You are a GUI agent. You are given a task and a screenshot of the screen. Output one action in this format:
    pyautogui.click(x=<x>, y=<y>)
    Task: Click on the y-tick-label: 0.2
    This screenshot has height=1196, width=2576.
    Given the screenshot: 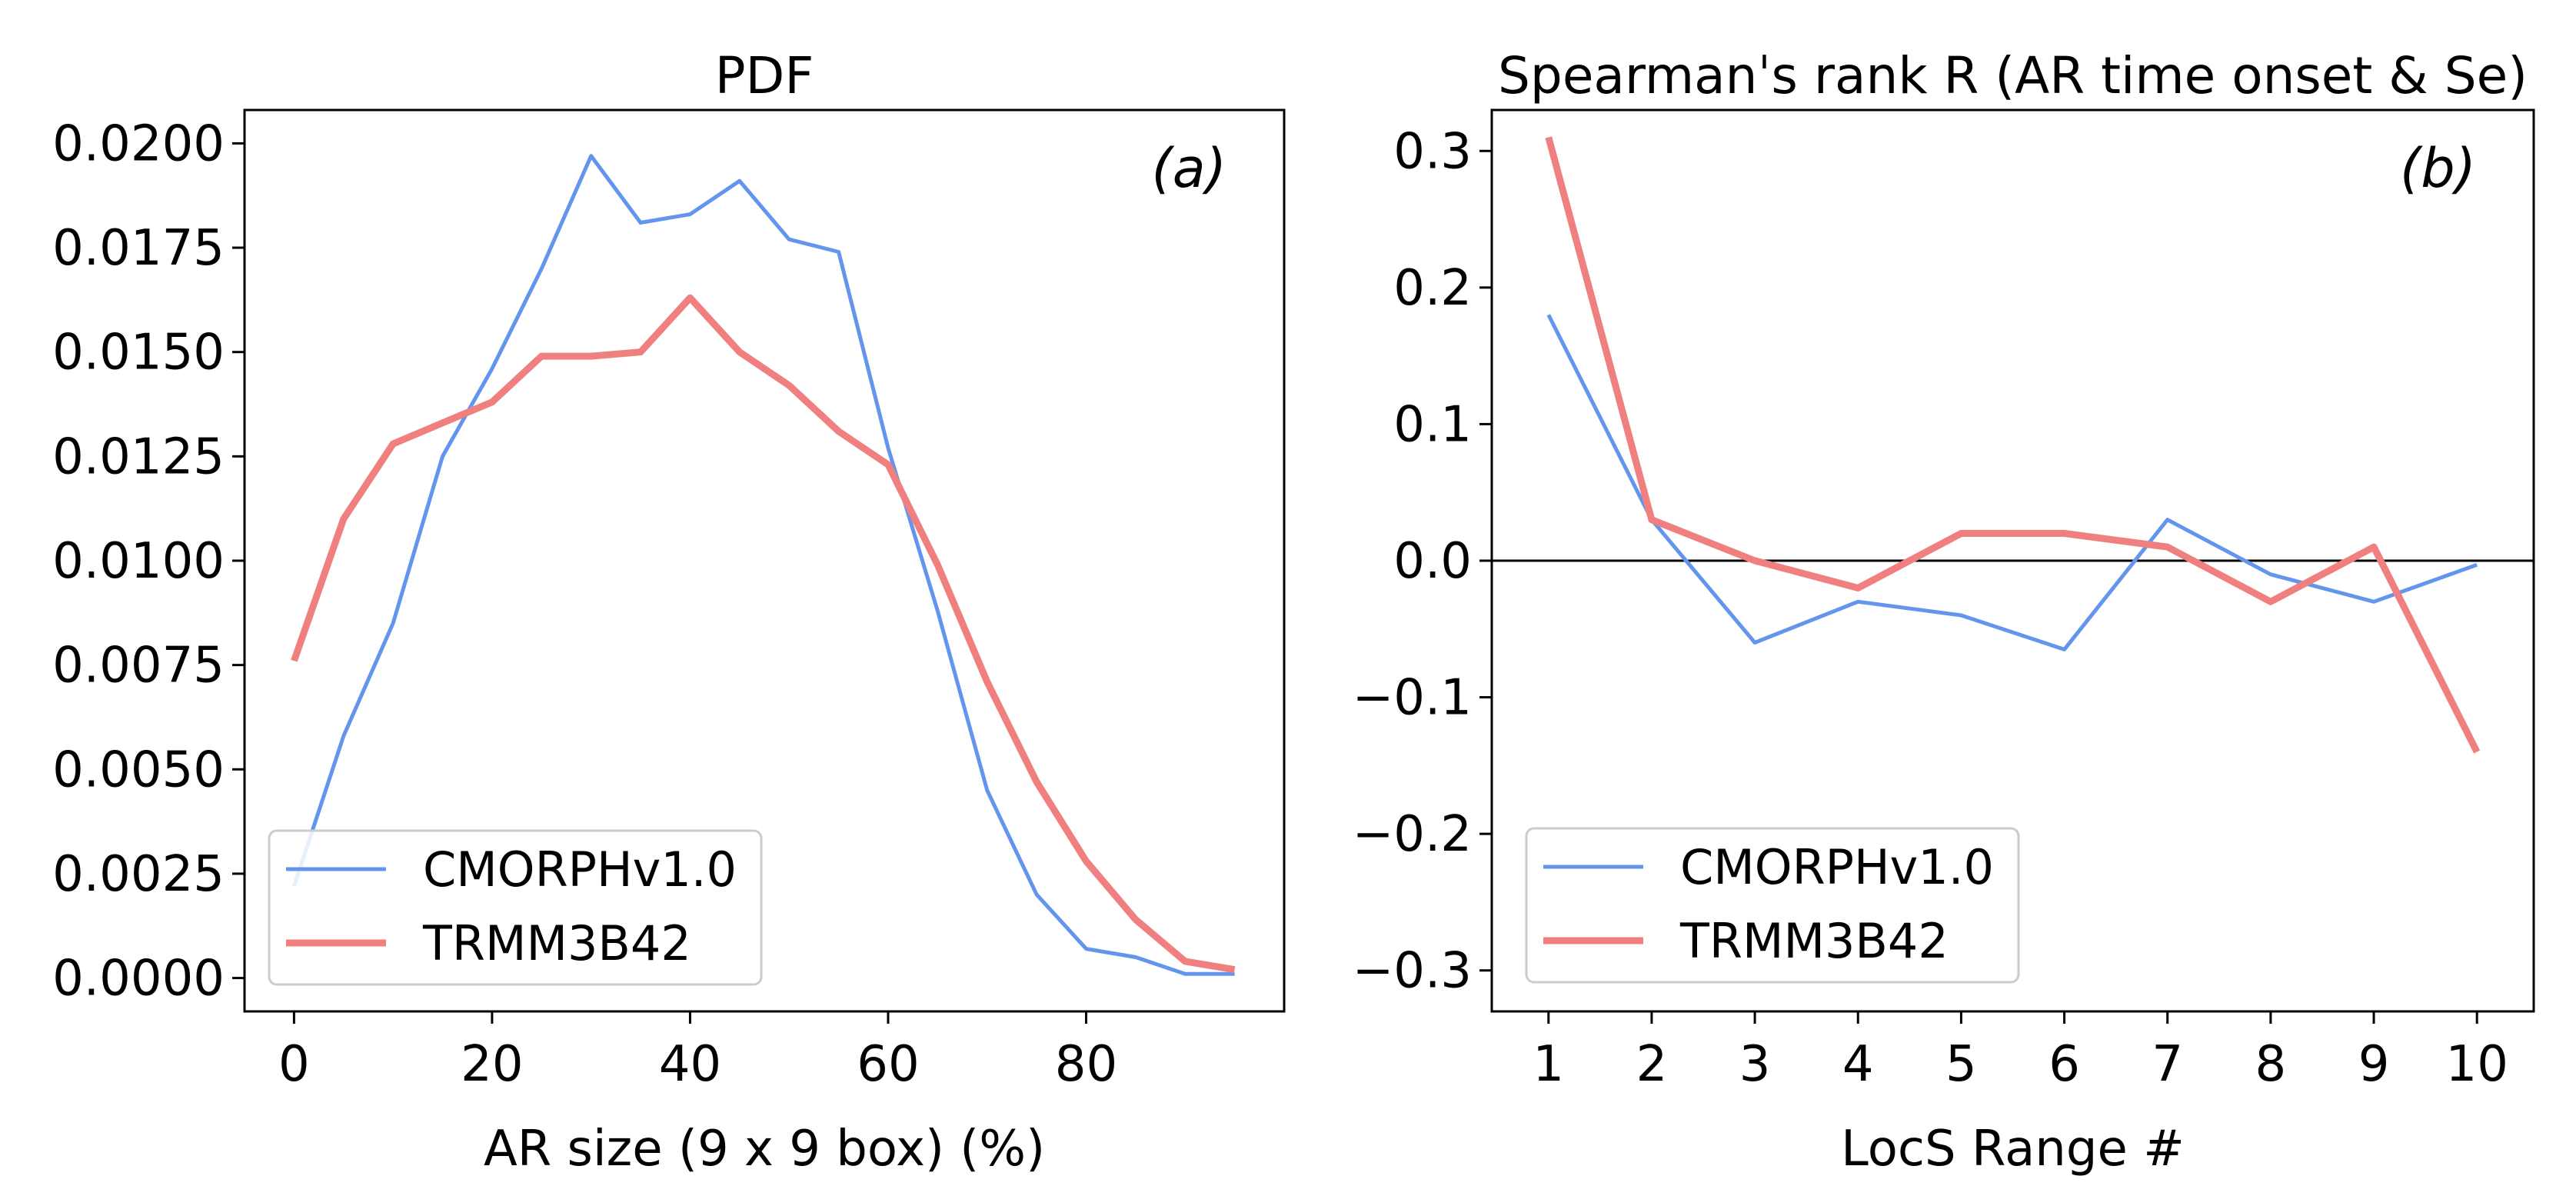 What is the action you would take?
    pyautogui.click(x=1432, y=288)
    